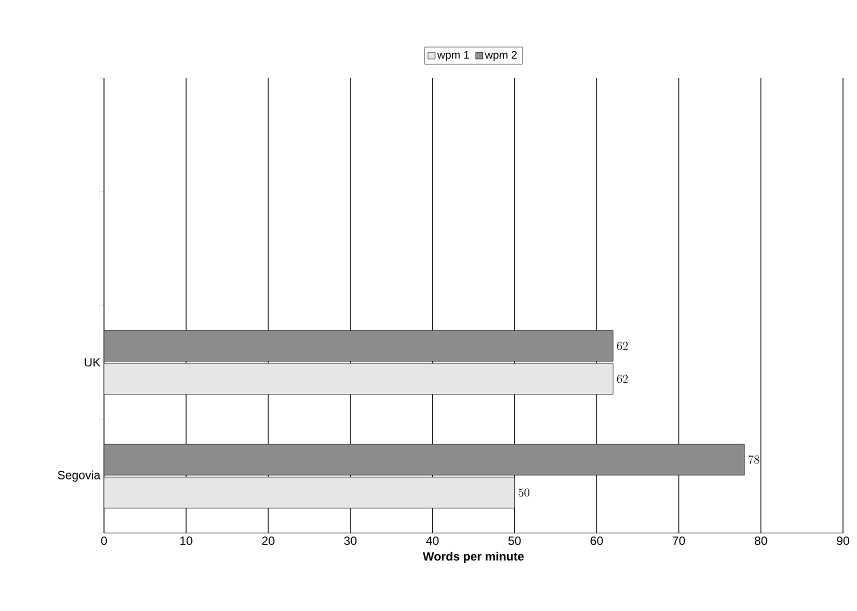  Describe the element at coordinates (514, 540) in the screenshot. I see `x-tick-label: 50` at that location.